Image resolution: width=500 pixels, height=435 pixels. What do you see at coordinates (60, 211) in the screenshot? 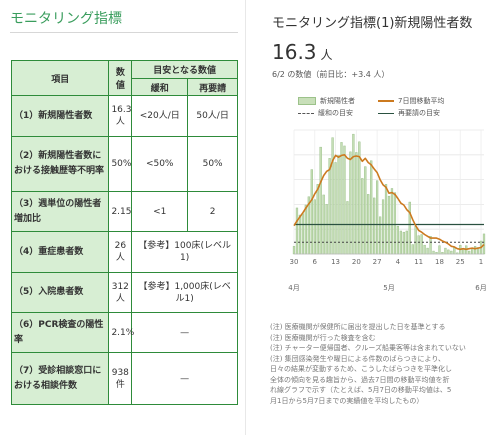
I see `row-item: （3）週単位の陽性者増加比` at bounding box center [60, 211].